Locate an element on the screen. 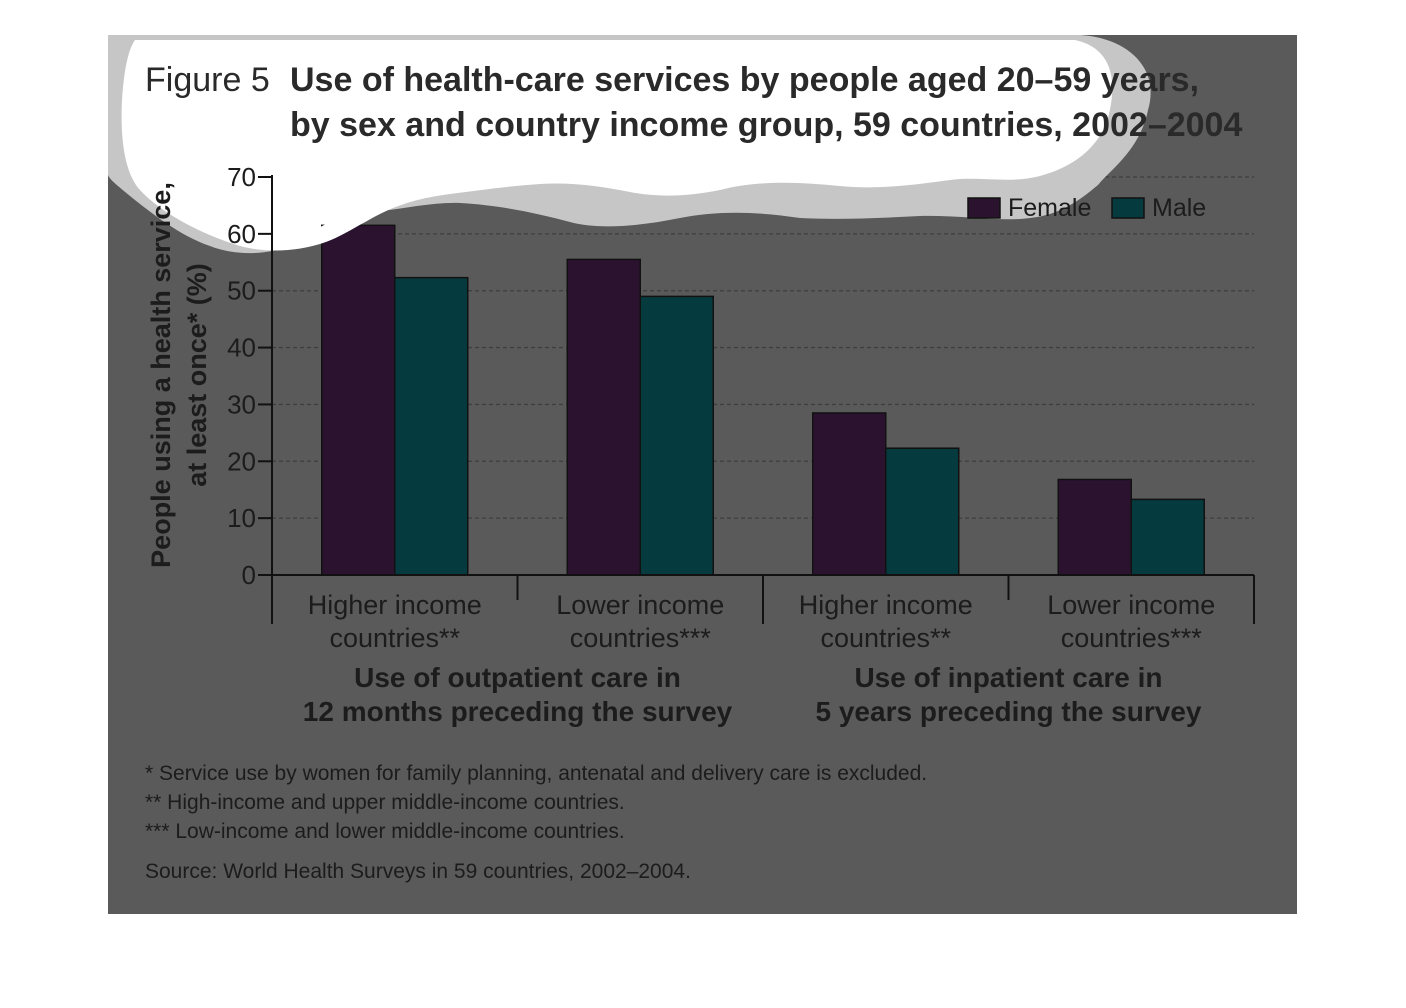 The height and width of the screenshot is (1008, 1406). legend-swatch-male is located at coordinates (1128, 208).